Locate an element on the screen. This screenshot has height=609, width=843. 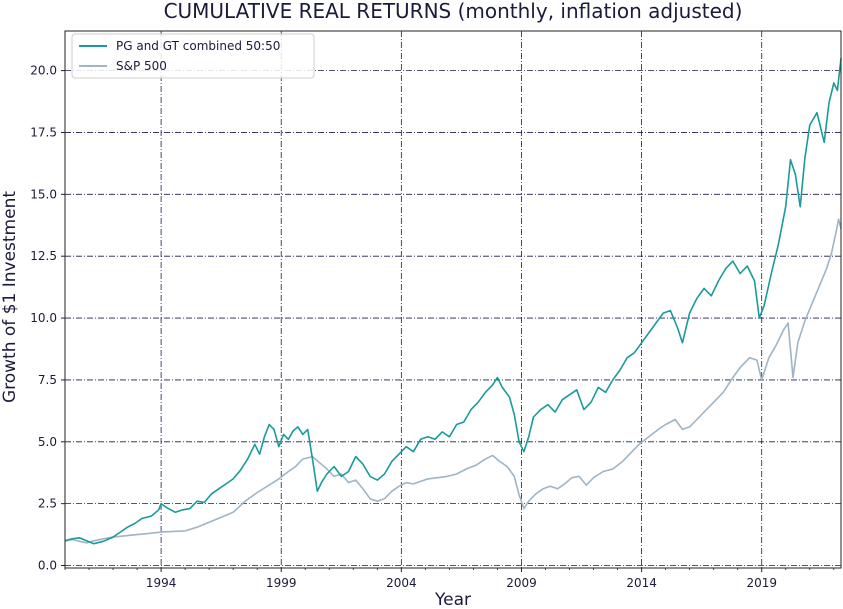
legend: PG and GT combined 50:50 S&P 500 is located at coordinates (193, 56).